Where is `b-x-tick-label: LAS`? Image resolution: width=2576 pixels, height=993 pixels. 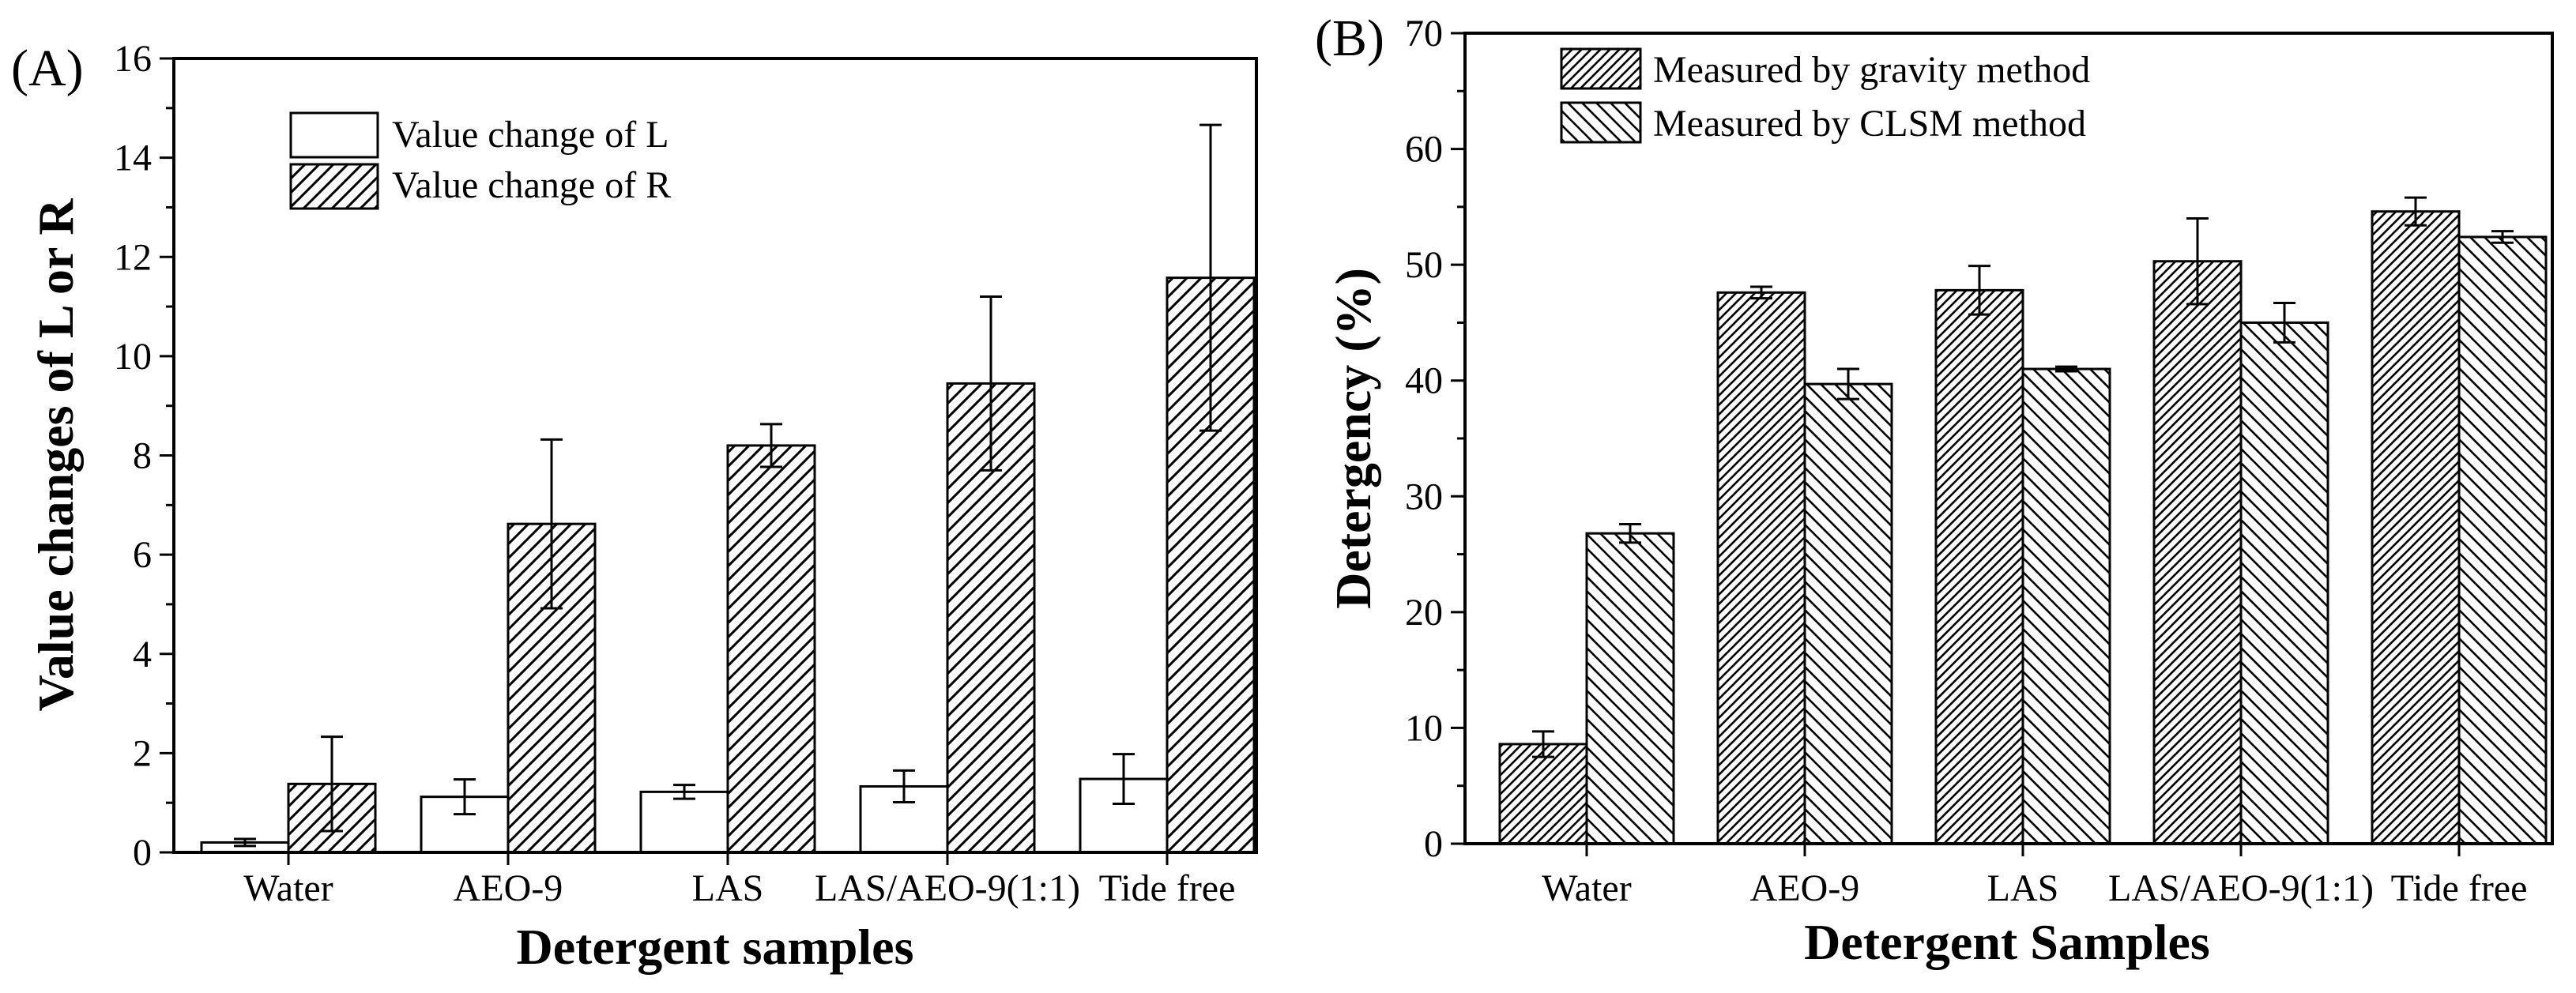
b-x-tick-label: LAS is located at coordinates (2023, 888).